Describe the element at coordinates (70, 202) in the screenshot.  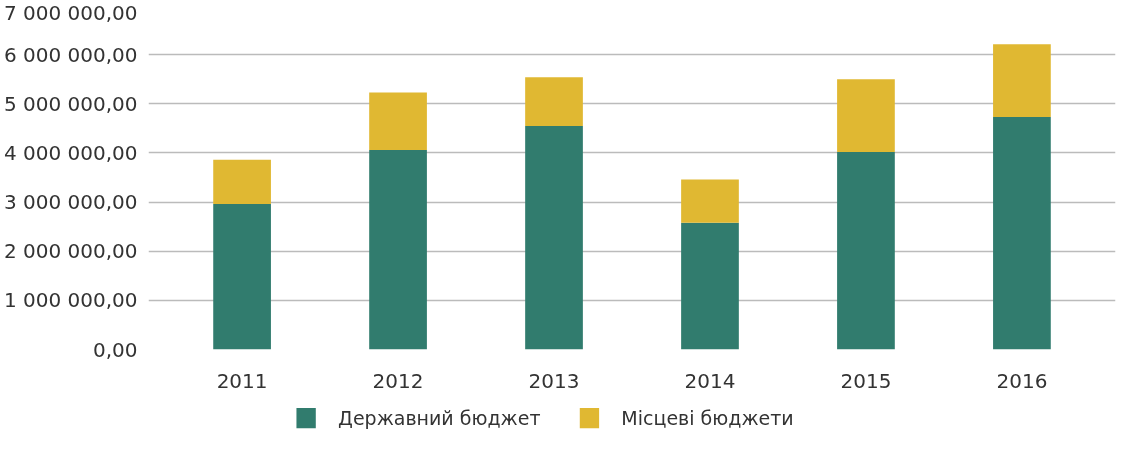
I see `y-tick-label: 3 000 000,00` at that location.